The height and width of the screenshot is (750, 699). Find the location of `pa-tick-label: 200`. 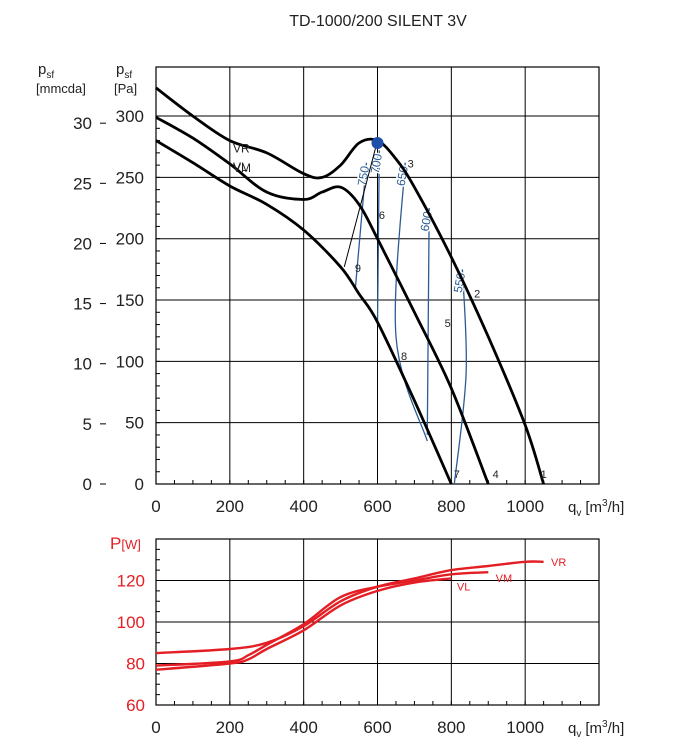

pa-tick-label: 200 is located at coordinates (130, 239).